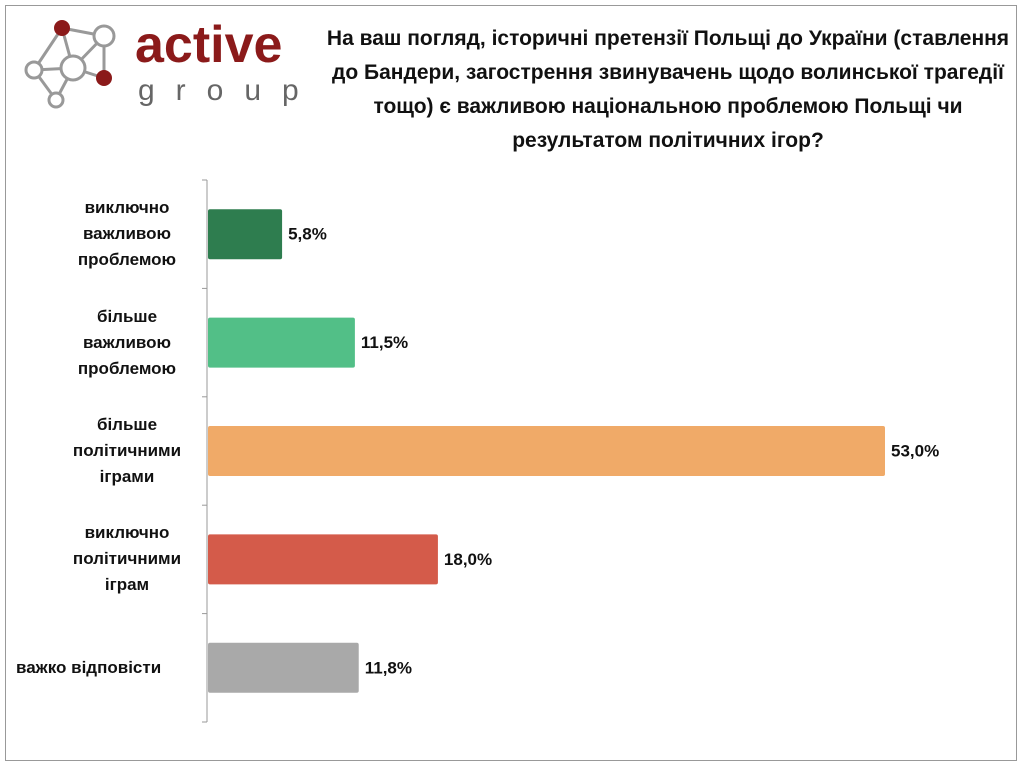 The image size is (1024, 768). Describe the element at coordinates (468, 559) in the screenshot. I see `value-label: 18,0%` at that location.